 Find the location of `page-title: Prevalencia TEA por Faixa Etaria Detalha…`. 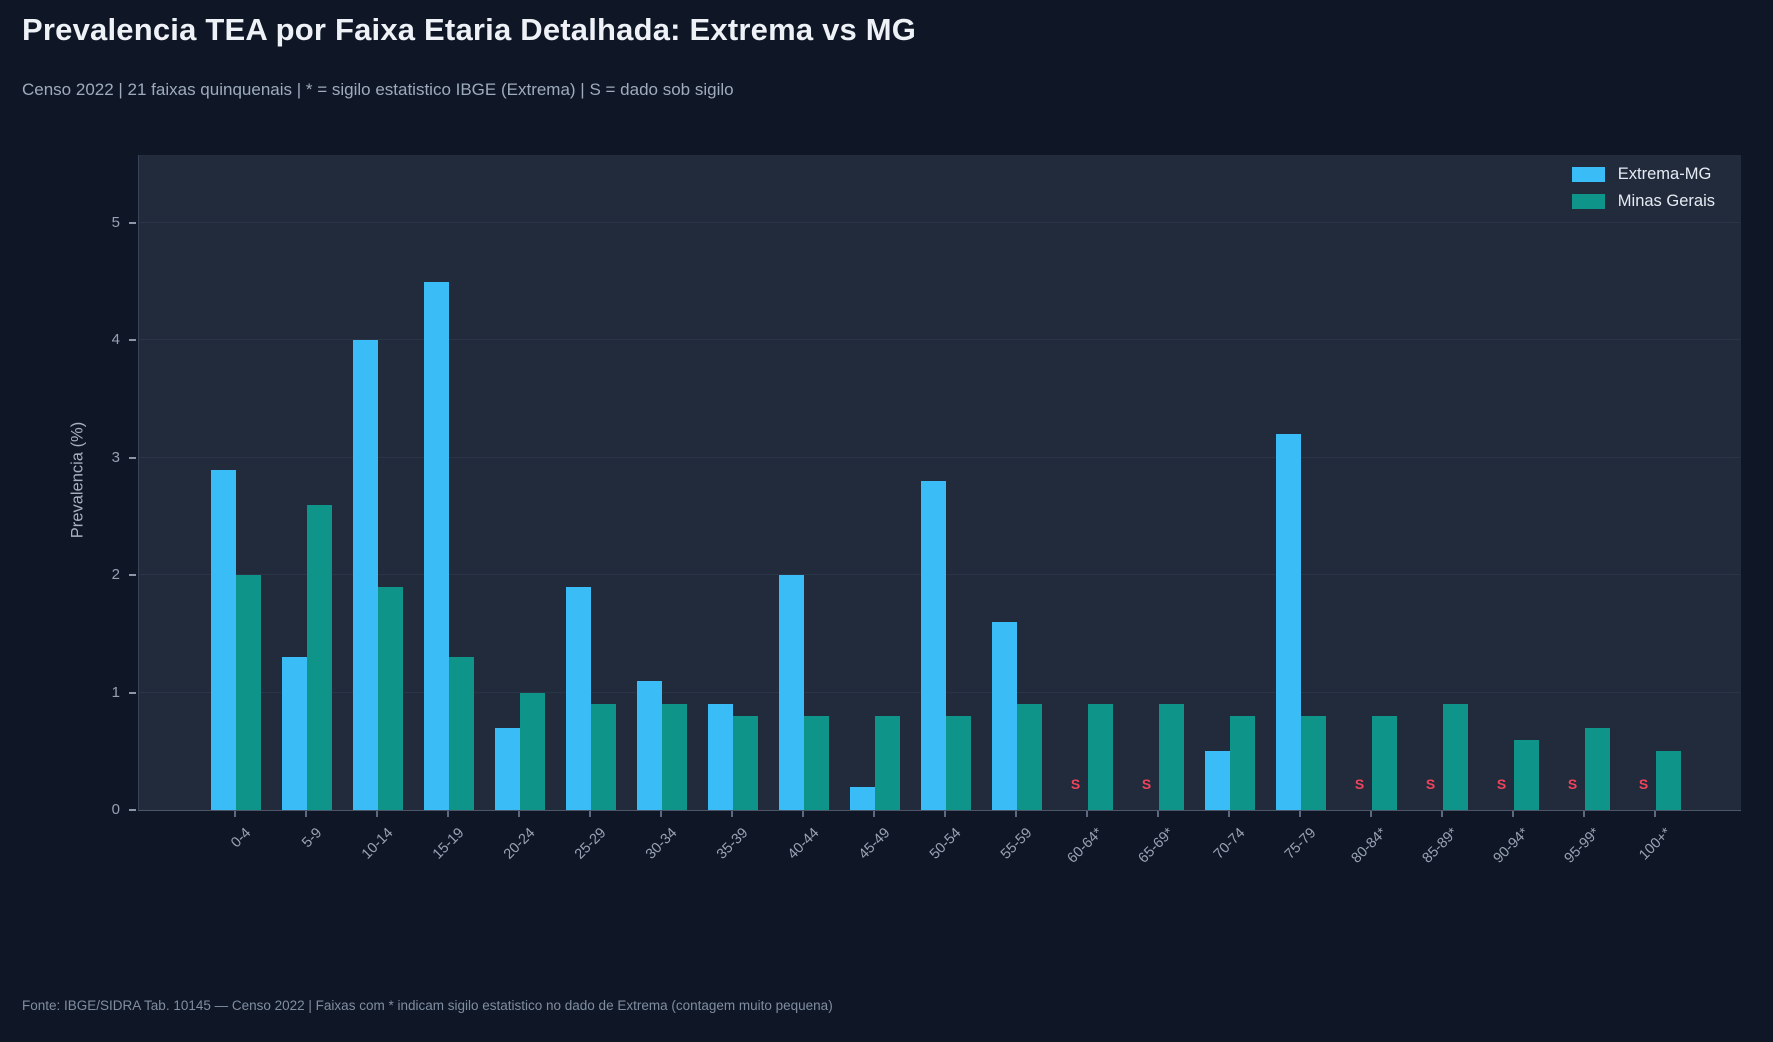

page-title: Prevalencia TEA por Faixa Etaria Detalha… is located at coordinates (469, 29).